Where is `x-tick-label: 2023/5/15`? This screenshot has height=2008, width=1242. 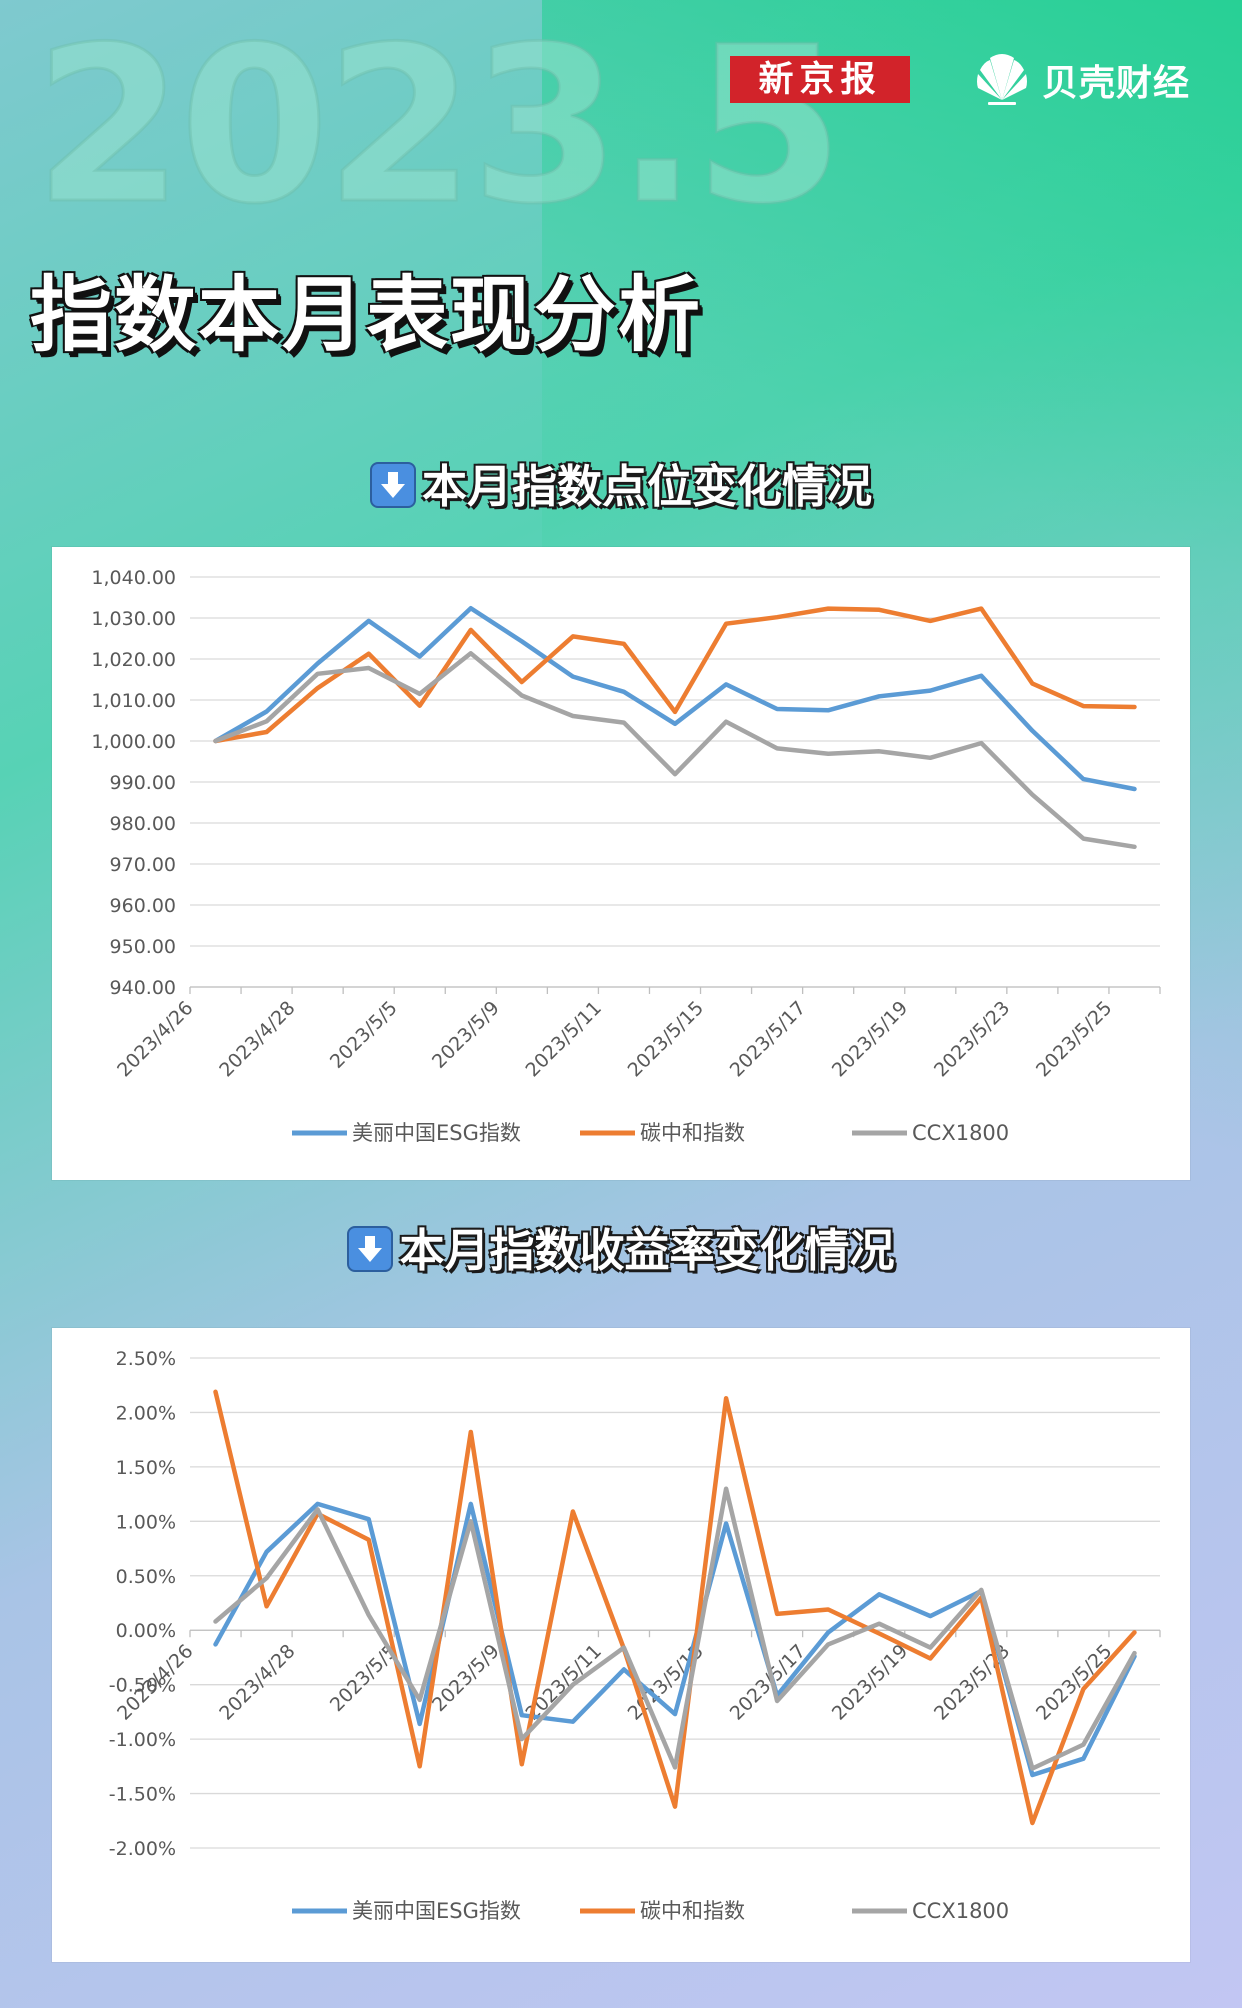 x-tick-label: 2023/5/15 is located at coordinates (666, 1039).